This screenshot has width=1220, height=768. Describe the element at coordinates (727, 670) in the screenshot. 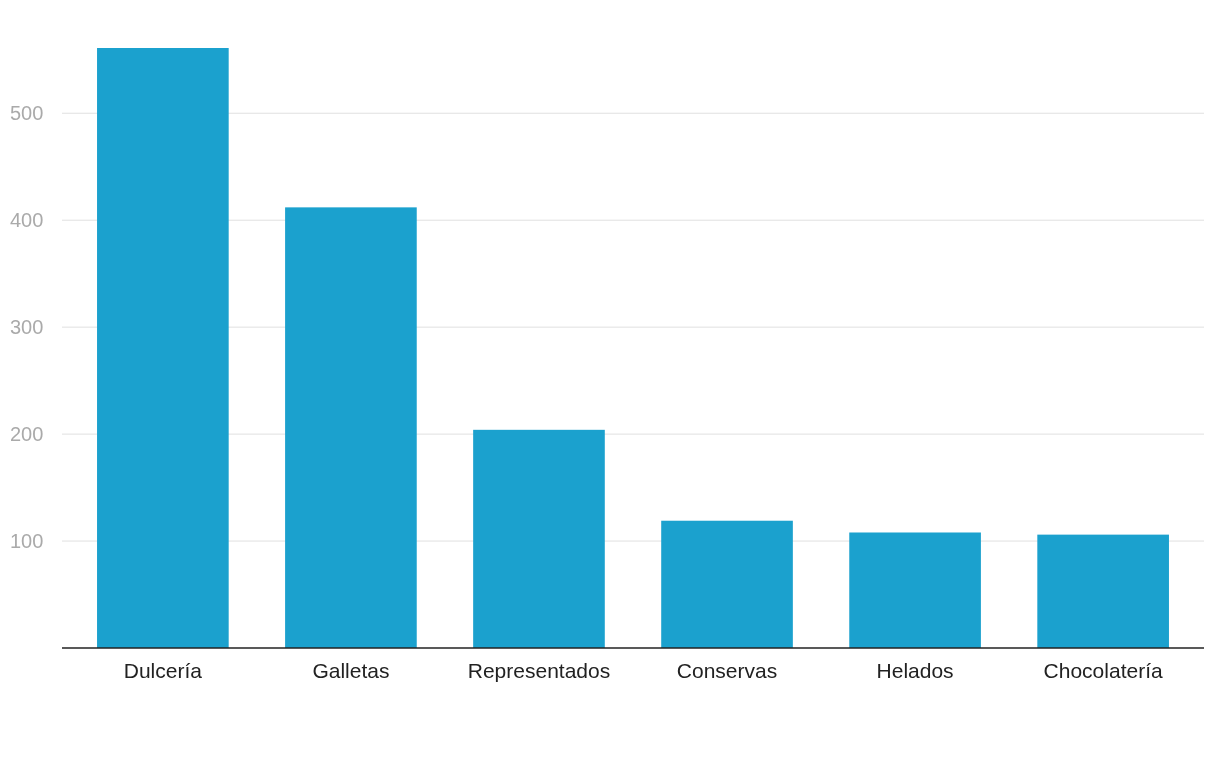

I see `x-tick-label: Conservas` at that location.